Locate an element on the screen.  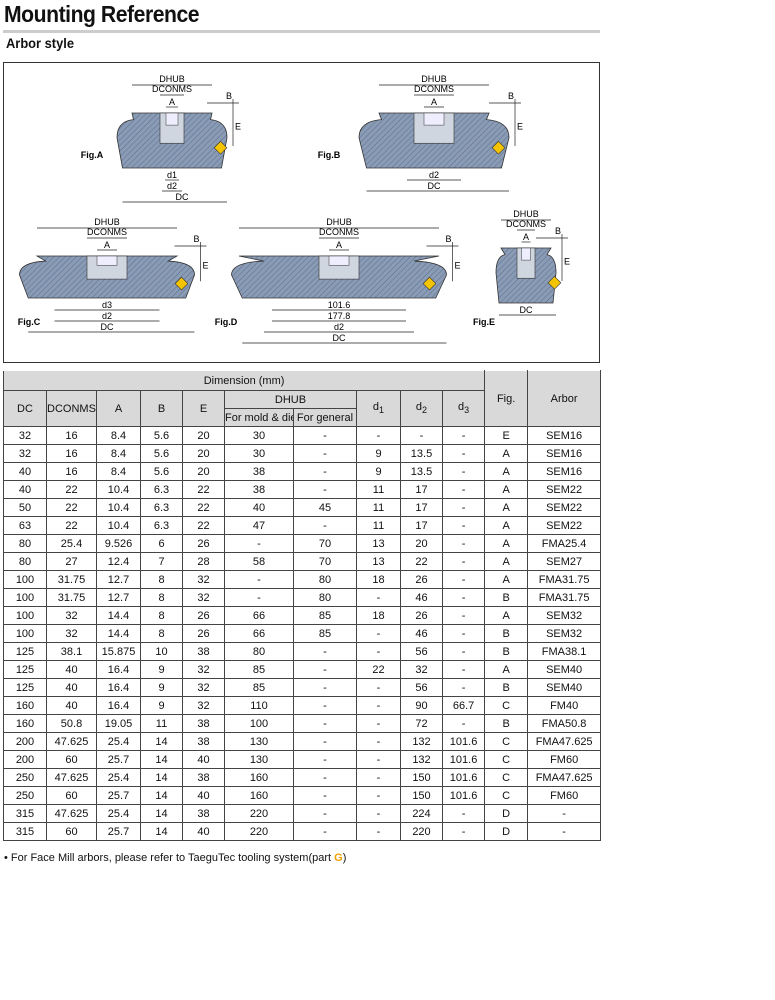
dc-cell: 63 is located at coordinates (25, 525).